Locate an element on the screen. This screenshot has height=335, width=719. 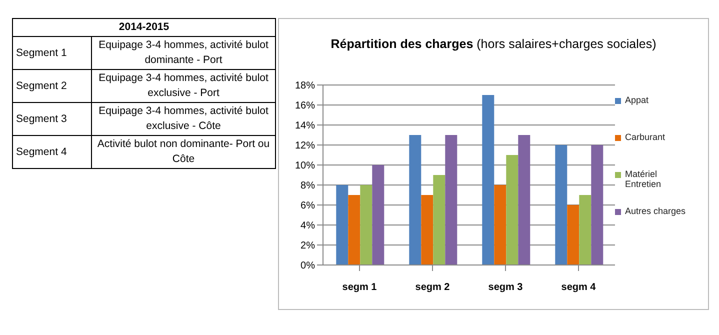
y-tick-label: 4% is located at coordinates (308, 226).